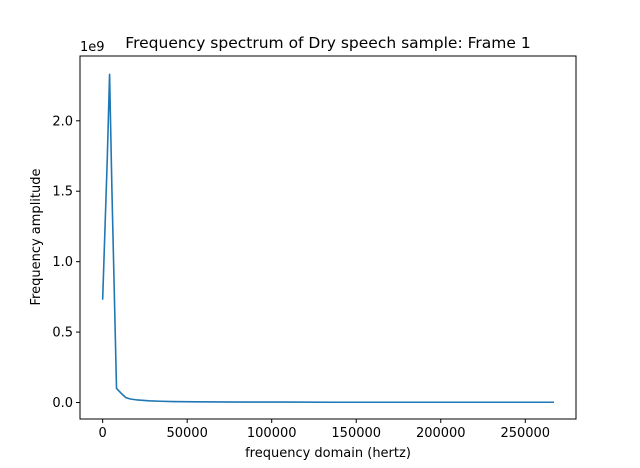 The width and height of the screenshot is (640, 468). I want to click on y-tick-label: 1.5, so click(62, 192).